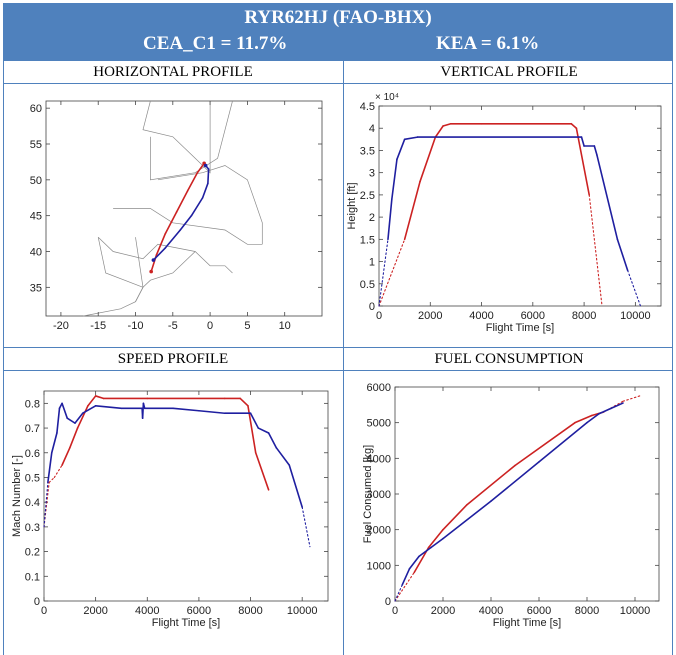 This screenshot has width=676, height=655. I want to click on y-axis-label: Mach Number [-], so click(17, 496).